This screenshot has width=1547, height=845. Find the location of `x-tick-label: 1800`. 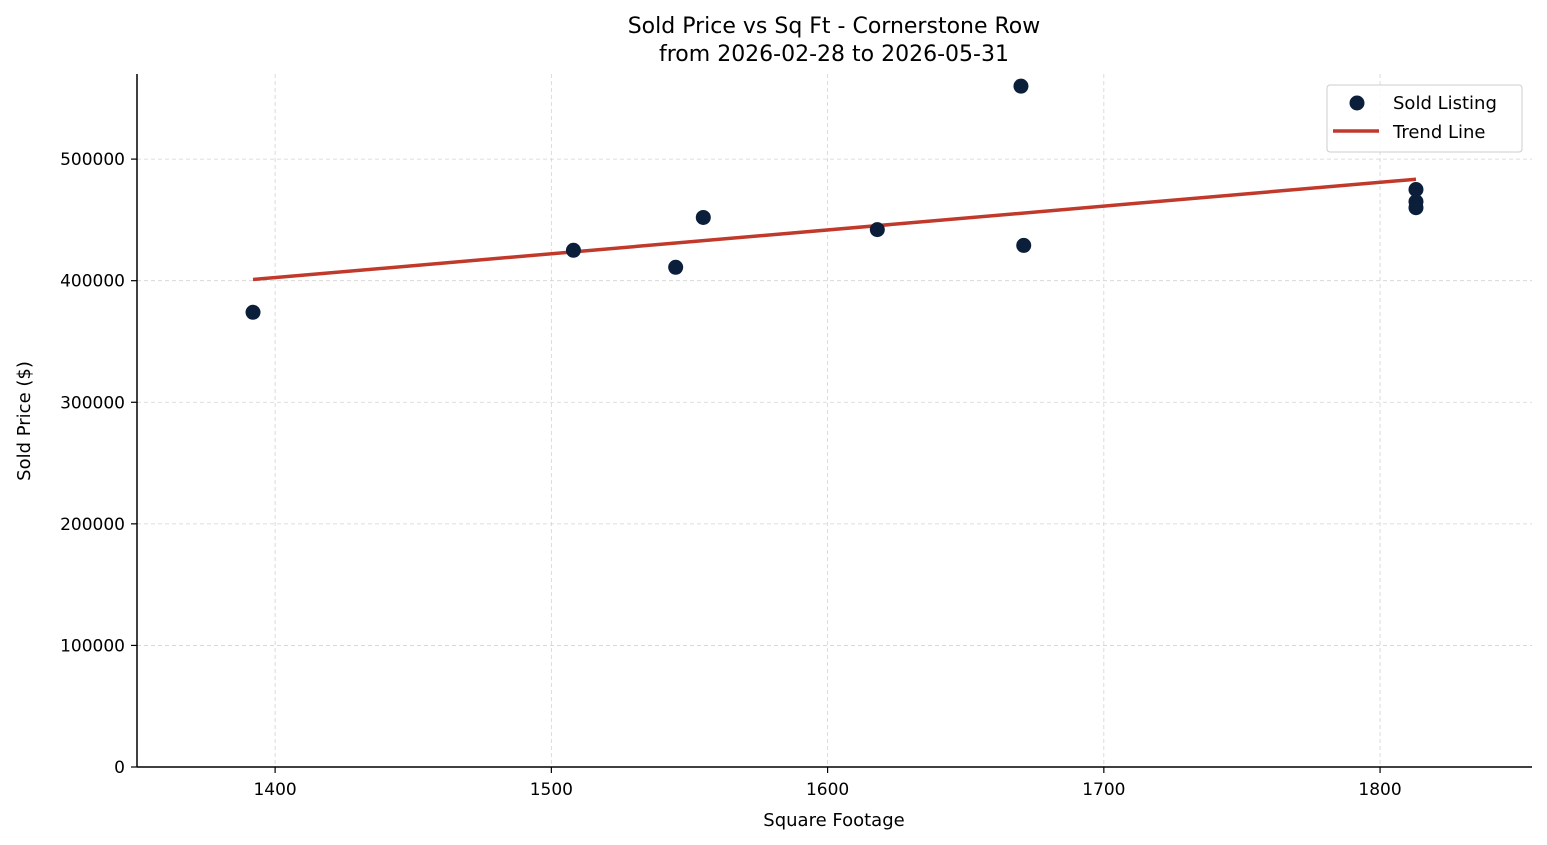

x-tick-label: 1800 is located at coordinates (1379, 790).